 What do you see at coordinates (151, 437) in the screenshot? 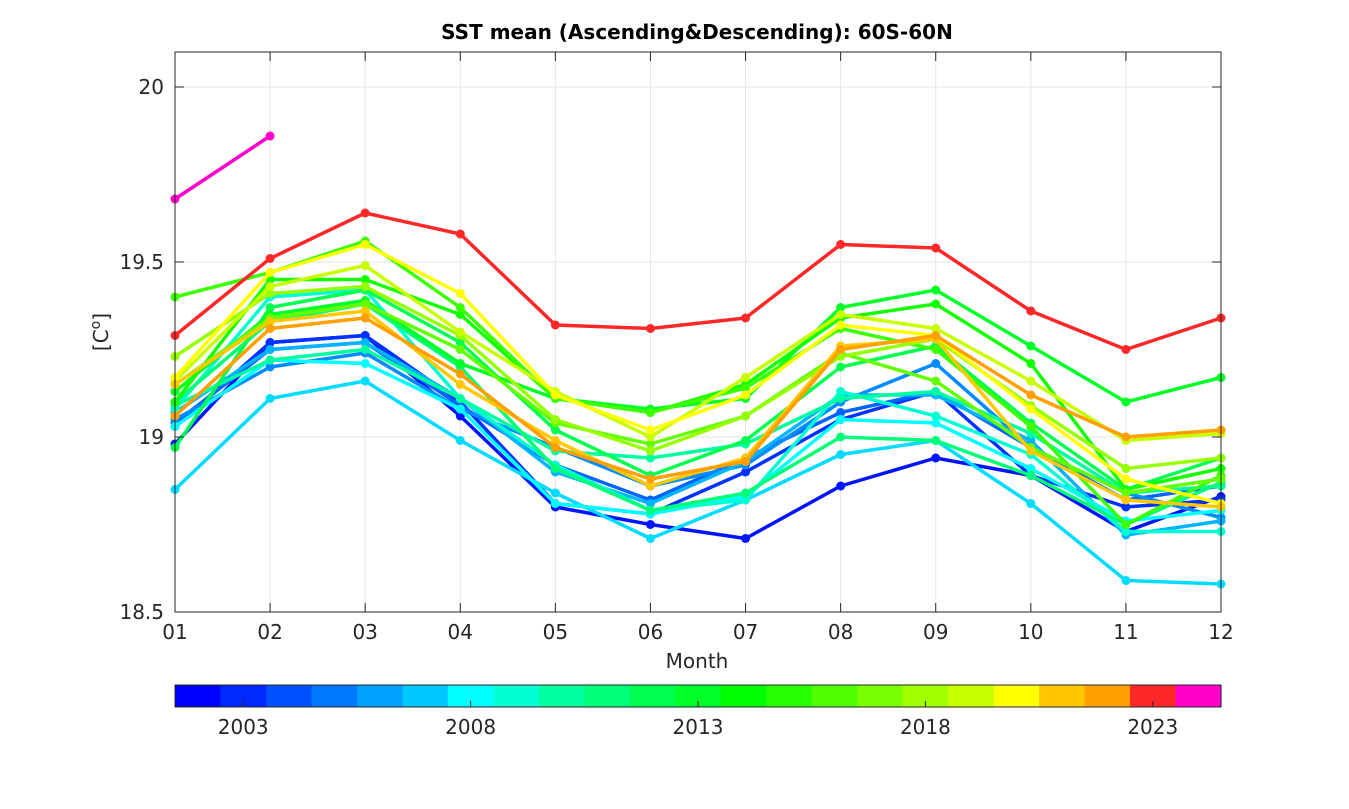
I see `y-tick-label: 19` at bounding box center [151, 437].